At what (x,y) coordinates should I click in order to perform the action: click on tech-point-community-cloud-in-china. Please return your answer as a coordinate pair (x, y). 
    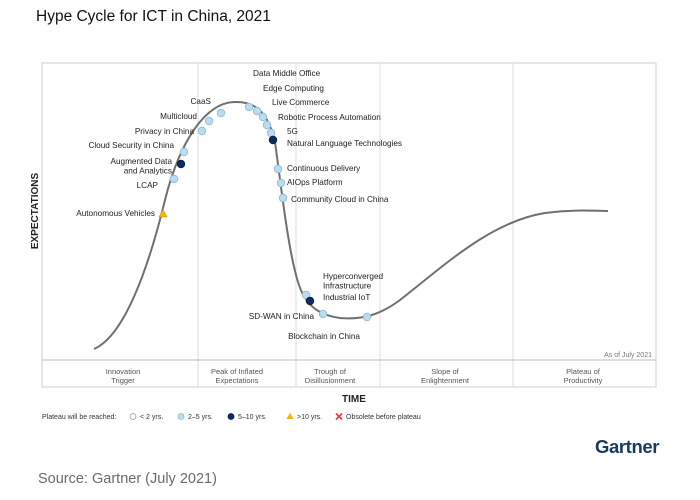
    Looking at the image, I should click on (283, 198).